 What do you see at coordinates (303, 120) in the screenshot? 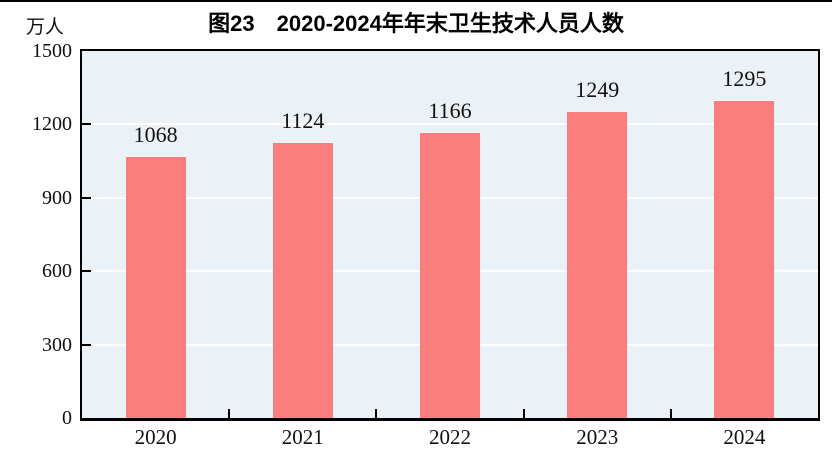
I see `bar-value-label-2021: 1124` at bounding box center [303, 120].